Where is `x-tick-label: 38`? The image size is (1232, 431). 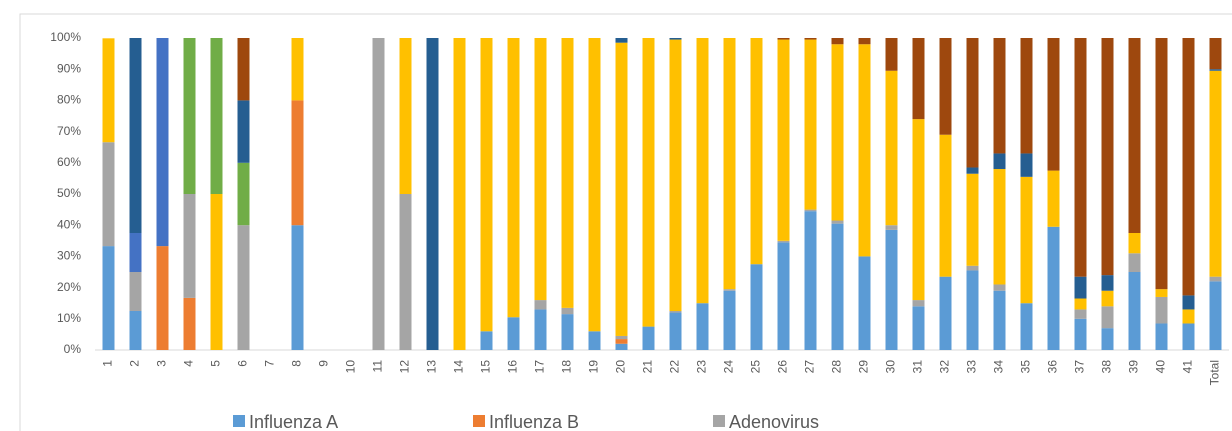
x-tick-label: 38 is located at coordinates (1107, 367).